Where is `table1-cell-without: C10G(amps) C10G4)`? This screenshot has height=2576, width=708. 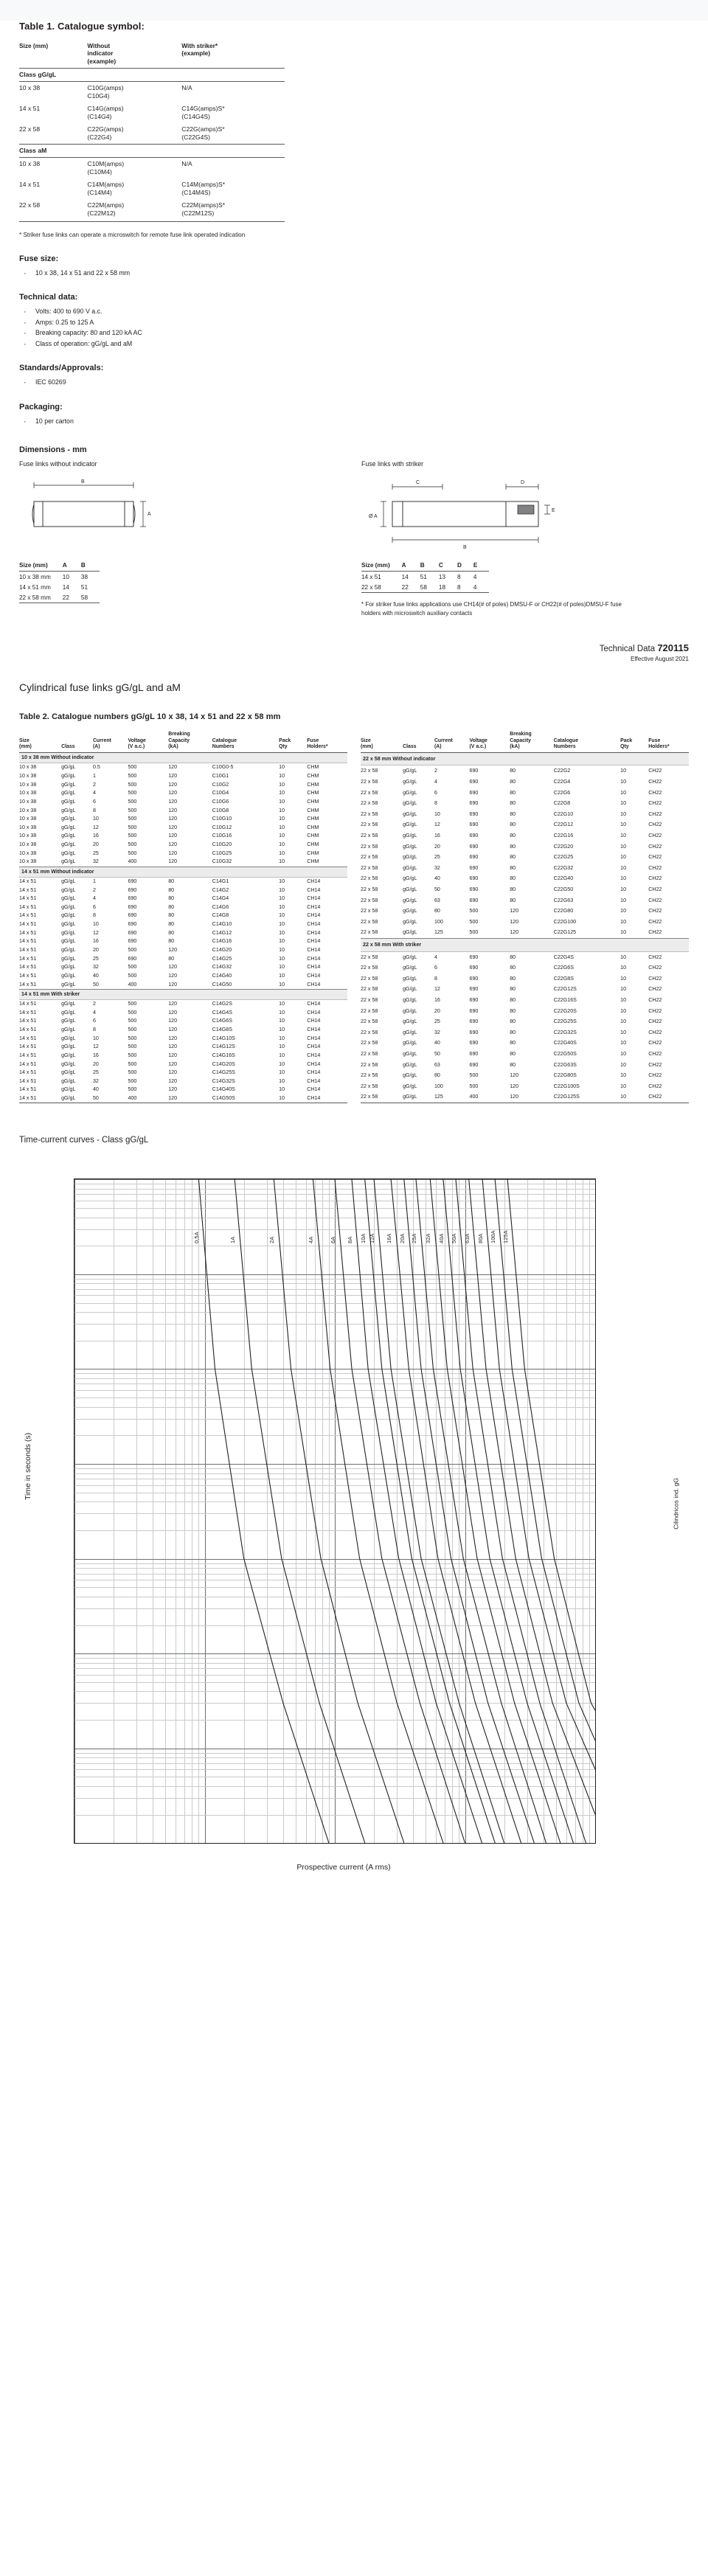
table1-cell-without: C10G(amps) C10G4) is located at coordinates (134, 92).